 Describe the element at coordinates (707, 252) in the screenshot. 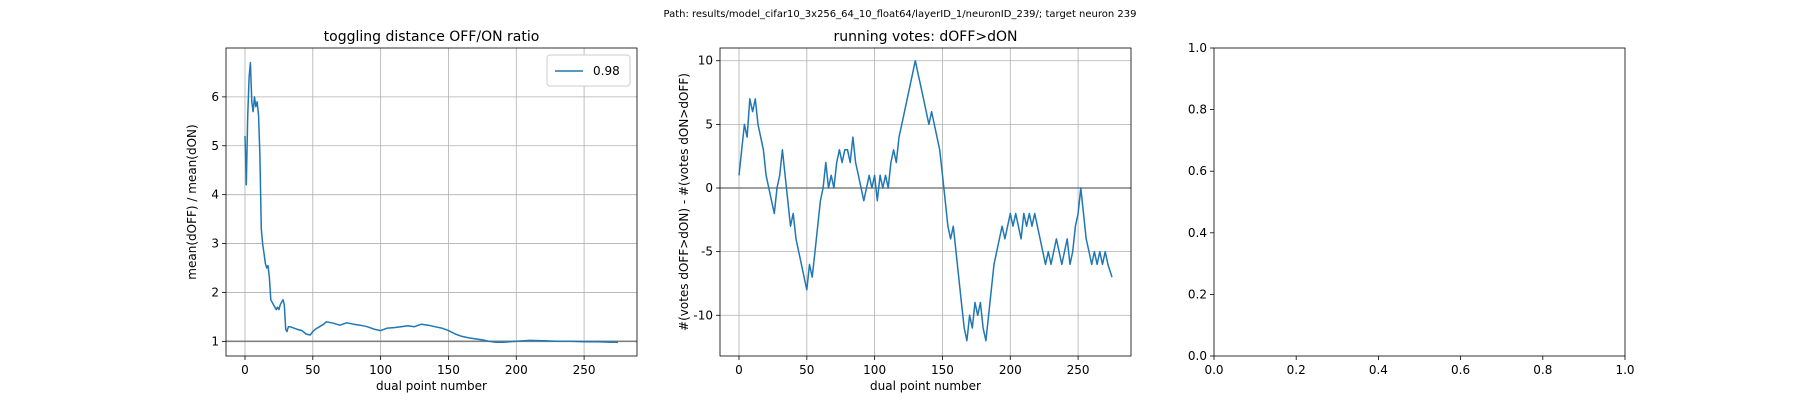

I see `y-tick-label: -5` at that location.